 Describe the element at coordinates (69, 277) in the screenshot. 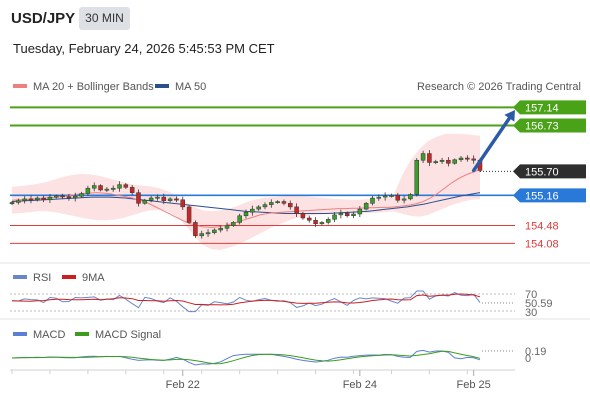

I see `rsi-signal-legend-swatch` at that location.